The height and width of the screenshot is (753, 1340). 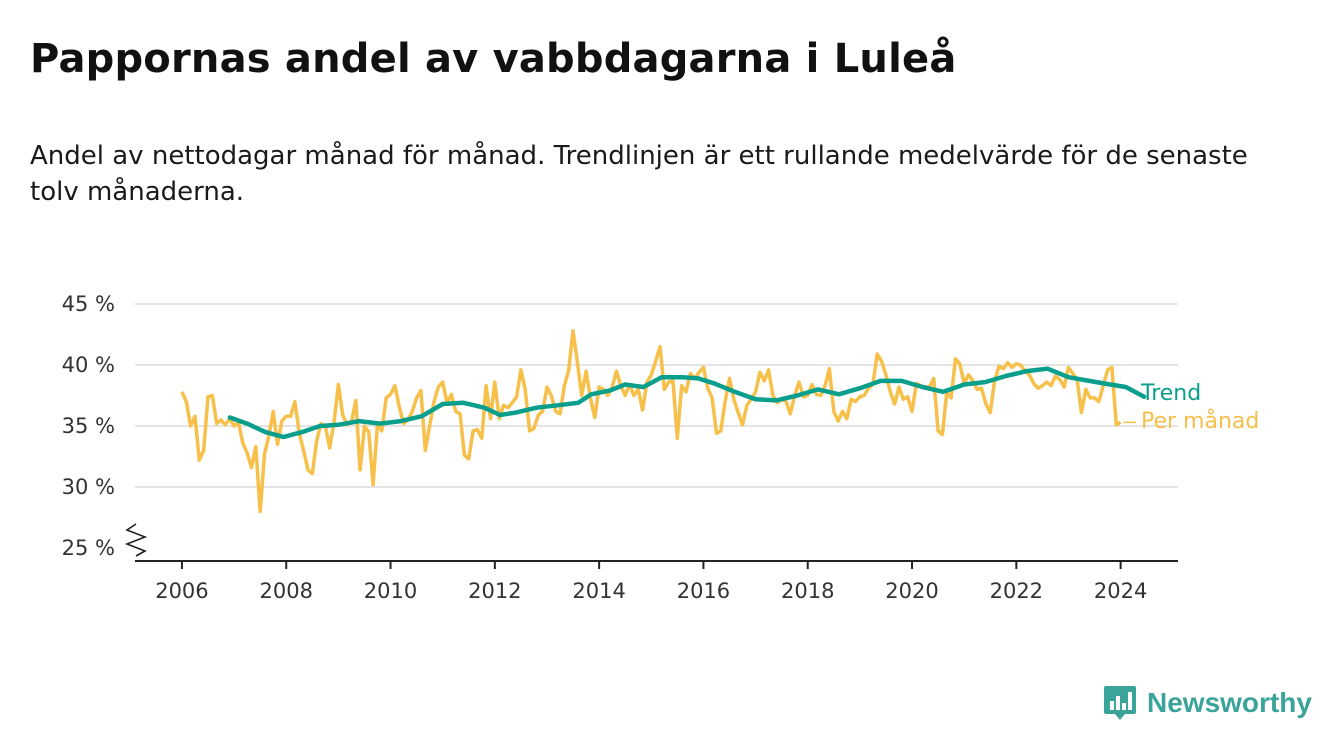 I want to click on series-label-trend: Trend, so click(x=1170, y=393).